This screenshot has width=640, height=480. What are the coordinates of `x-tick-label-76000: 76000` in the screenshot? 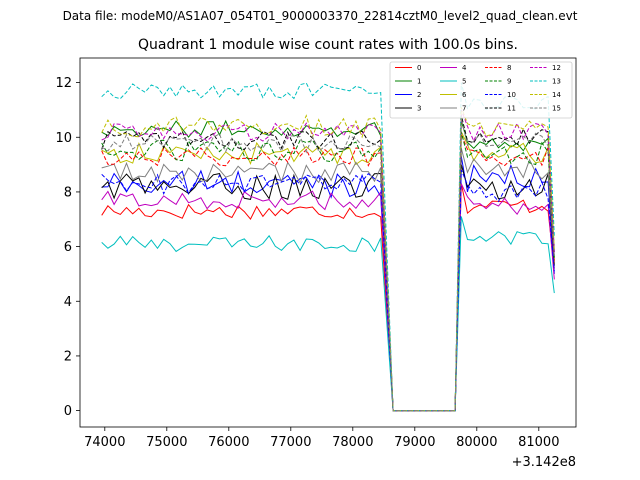 It's located at (228, 442).